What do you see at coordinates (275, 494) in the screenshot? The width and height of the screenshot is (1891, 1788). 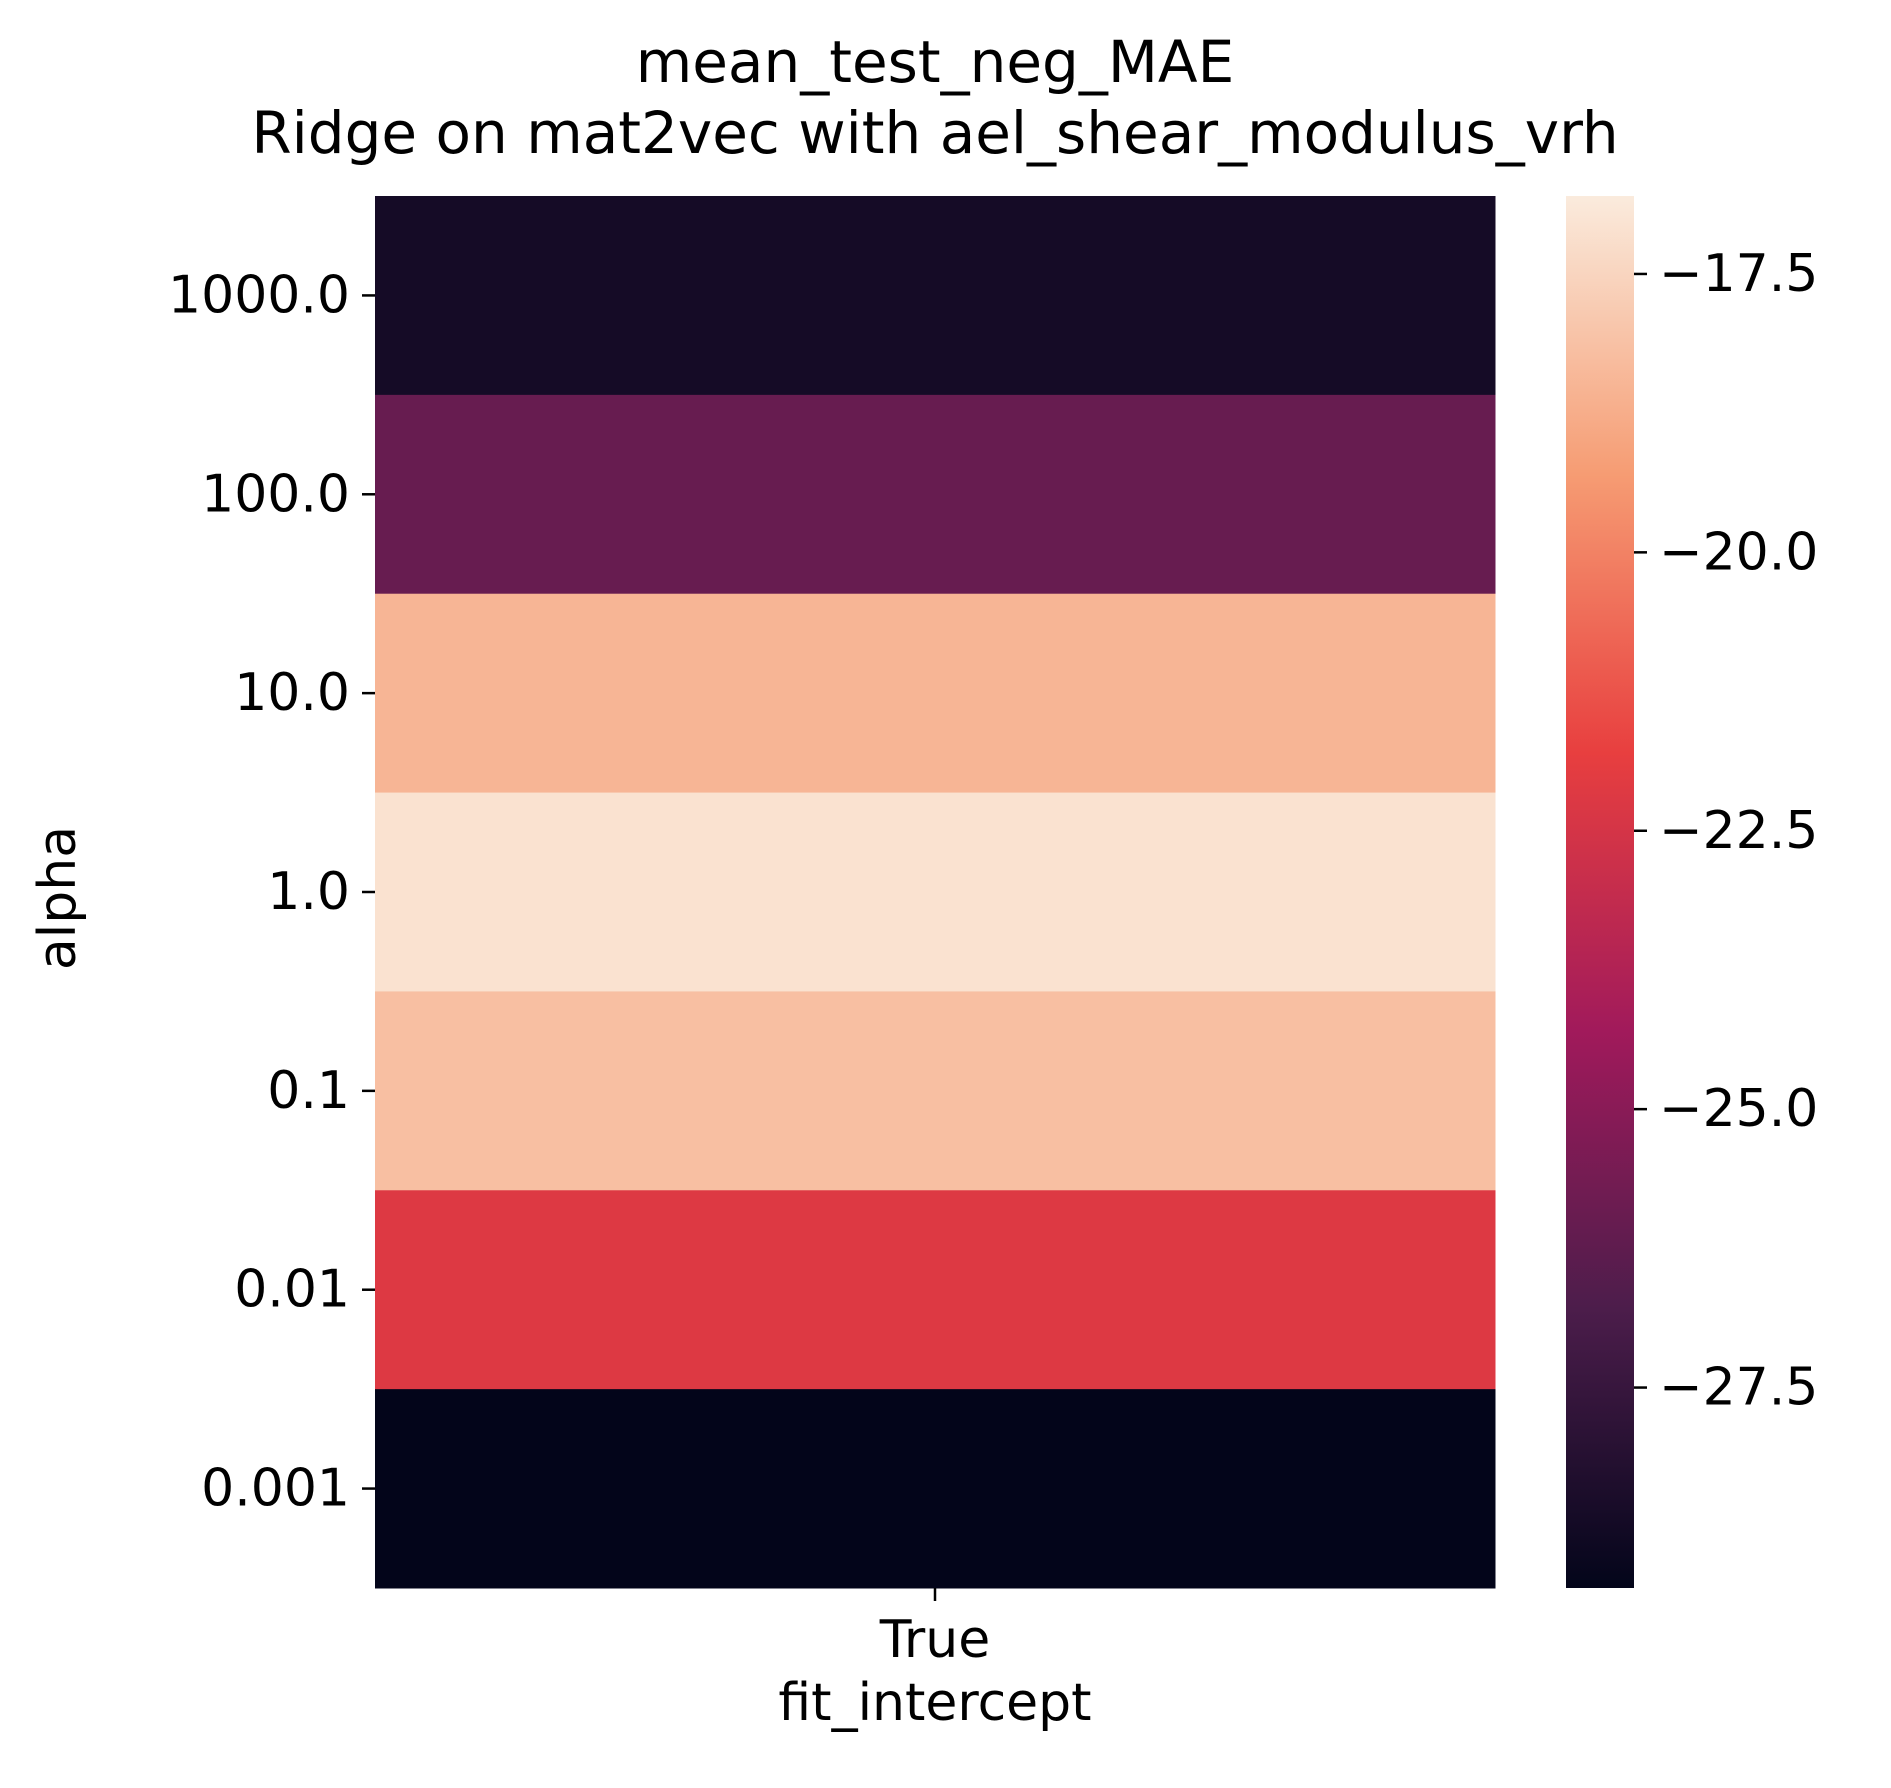 I see `y-tick-label: 100.0` at bounding box center [275, 494].